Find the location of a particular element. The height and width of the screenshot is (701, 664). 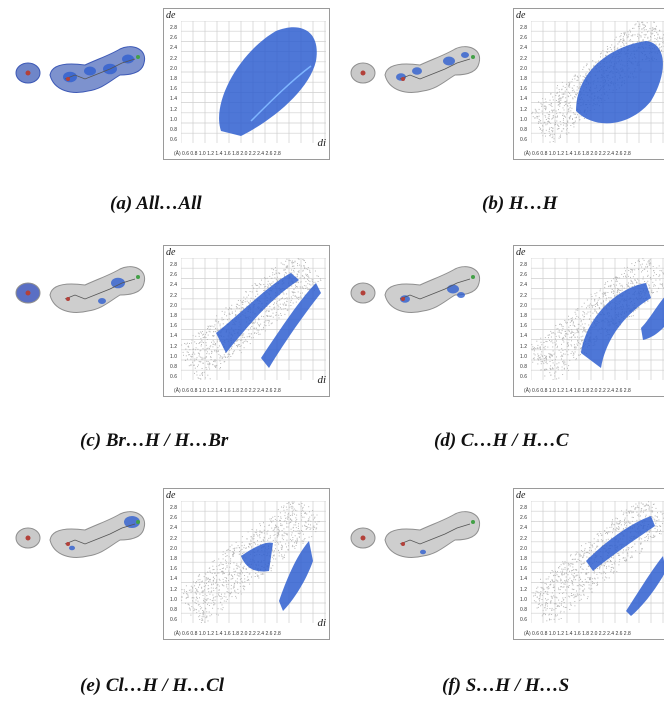

hirshfeld-surface-a is located at coordinates (85, 72).